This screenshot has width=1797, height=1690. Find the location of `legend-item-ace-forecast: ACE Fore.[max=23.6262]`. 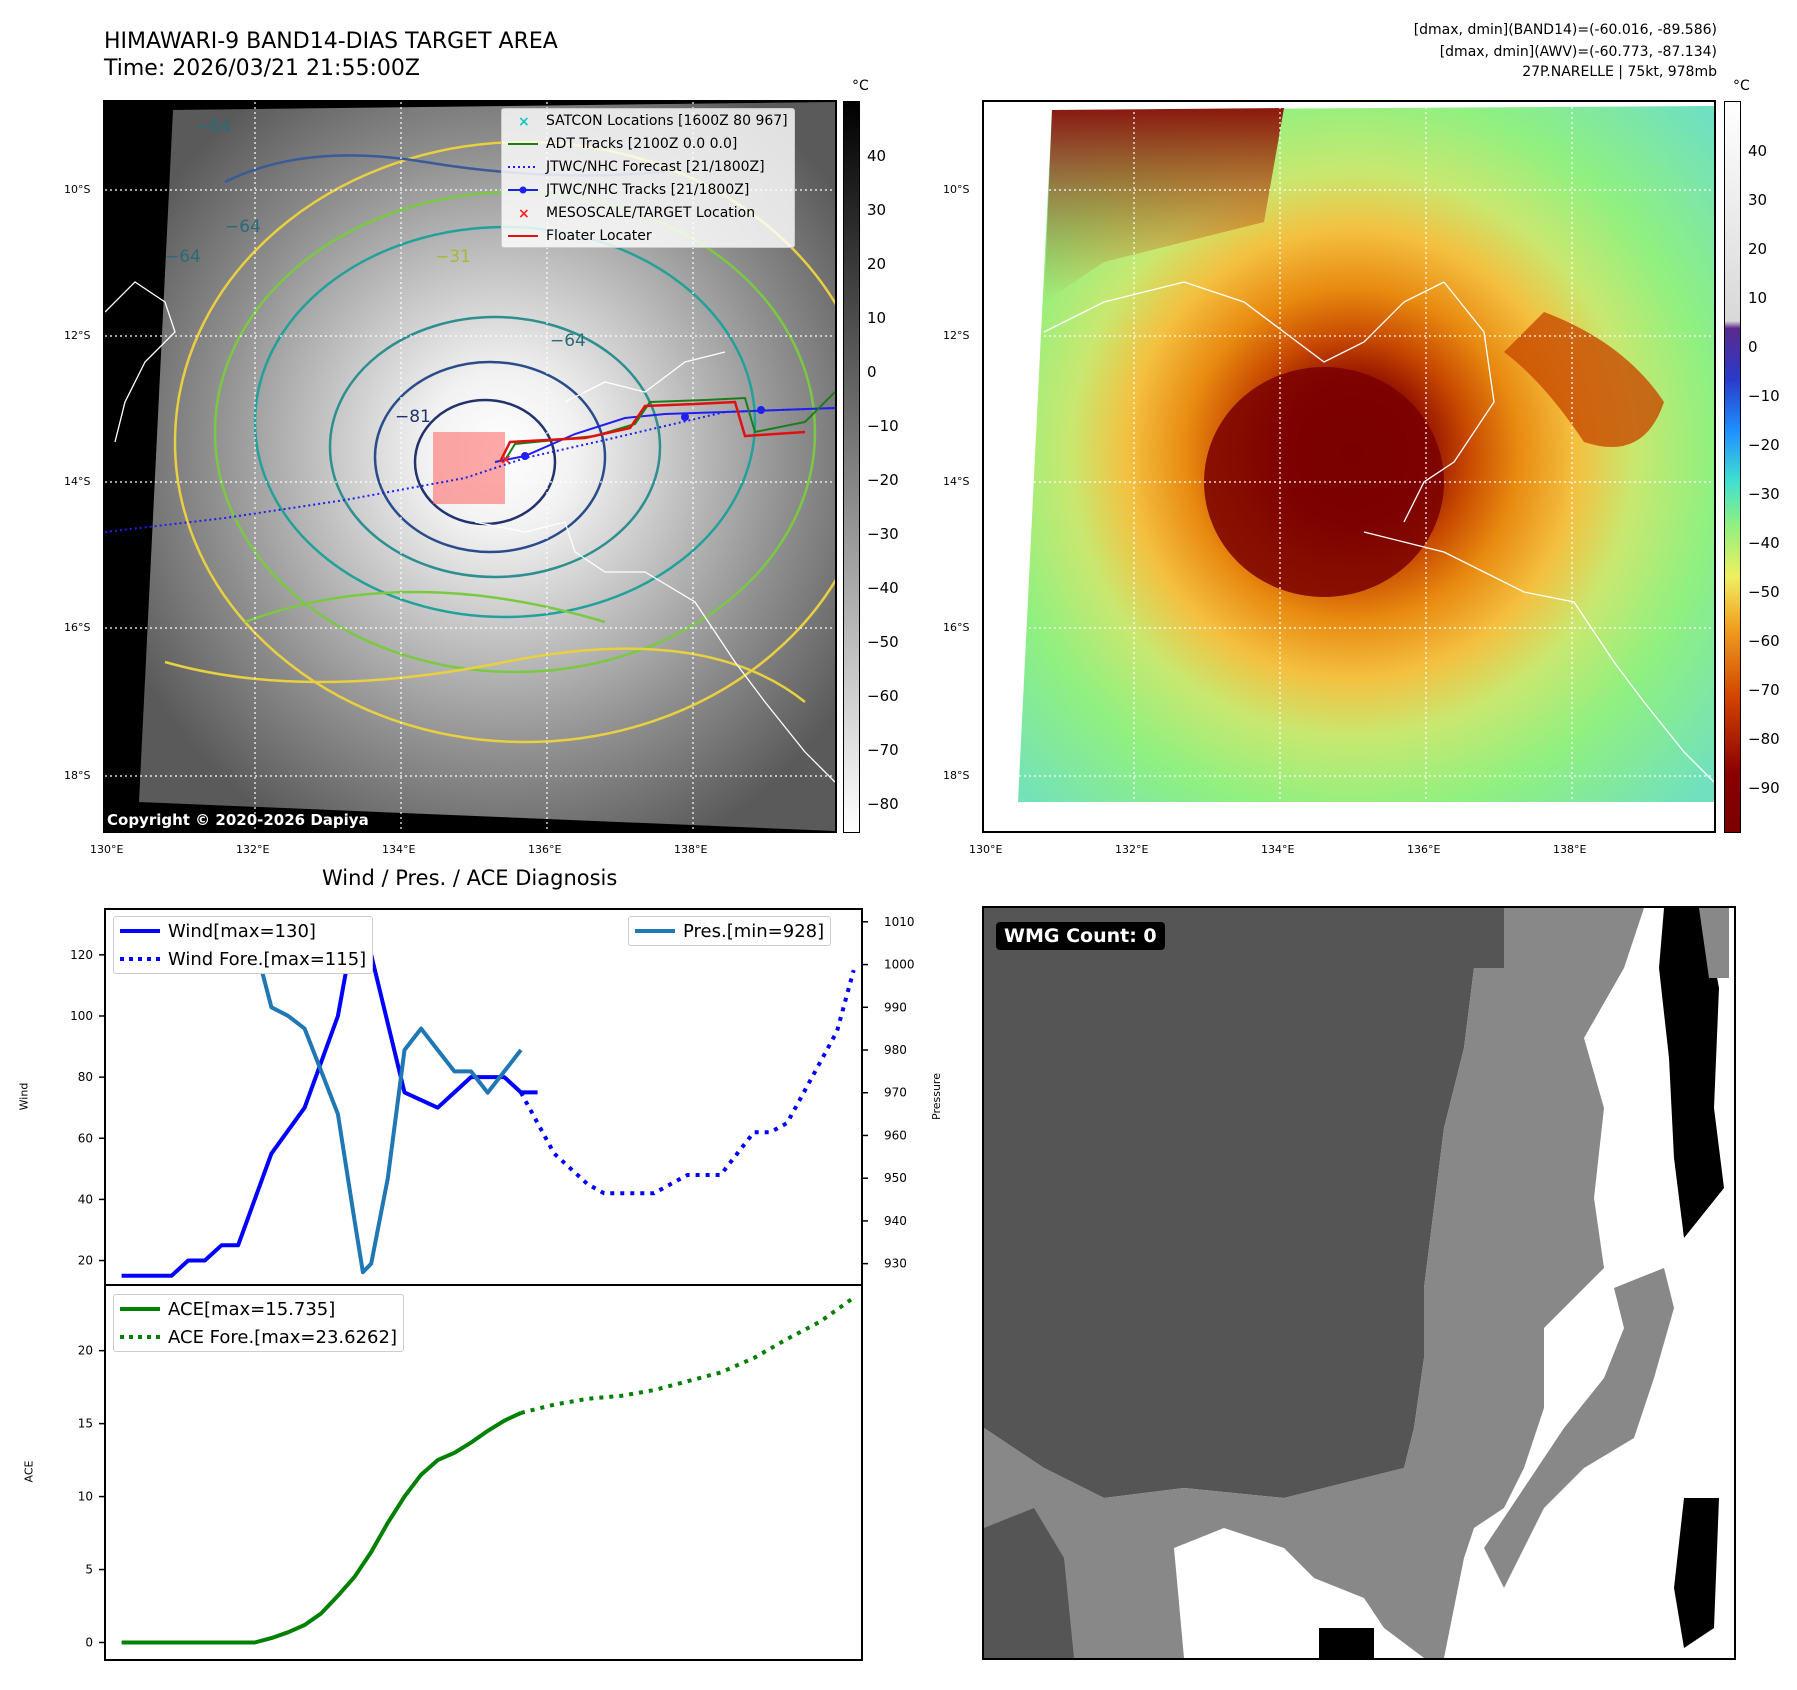

legend-item-ace-forecast: ACE Fore.[max=23.6262] is located at coordinates (258, 1337).